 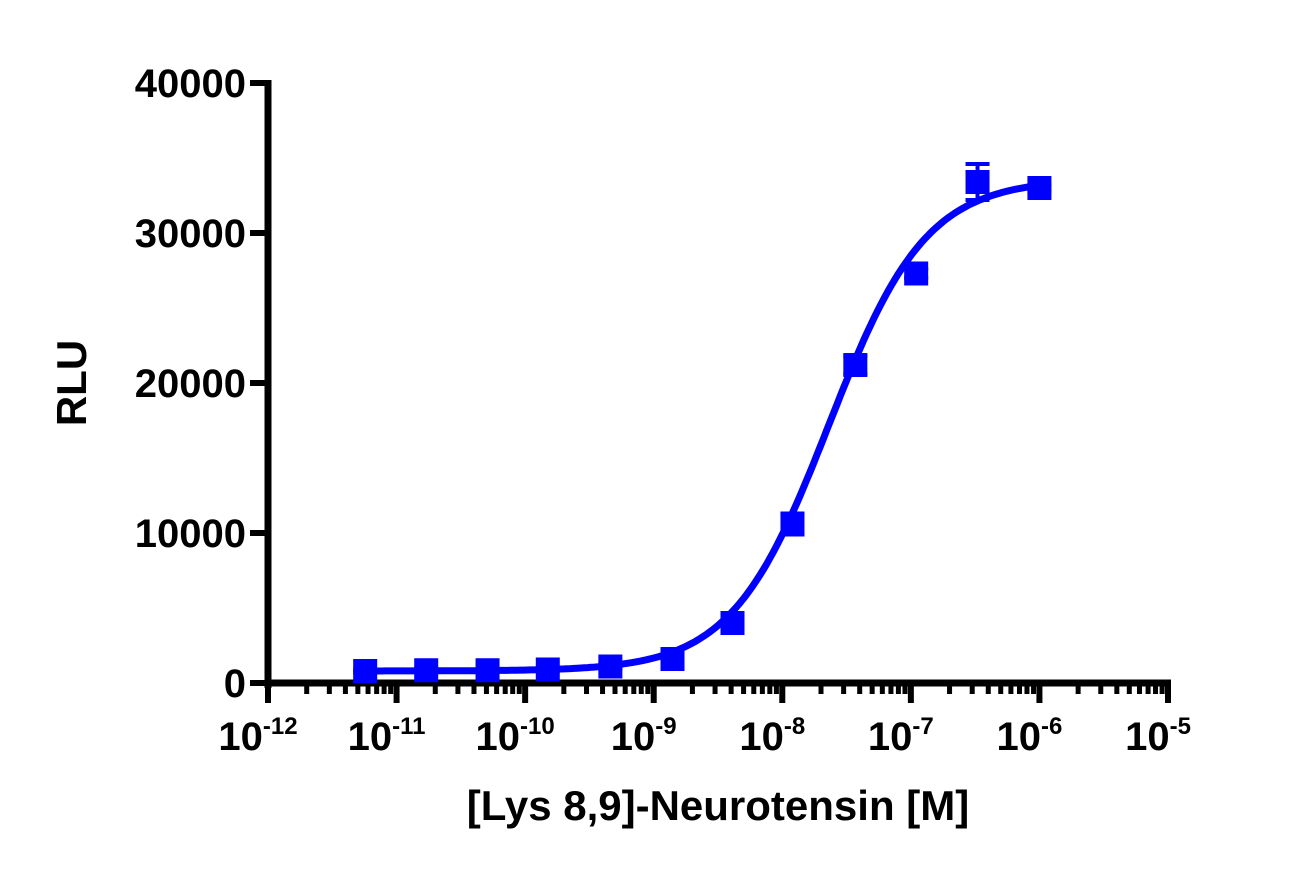 I want to click on y-tick-label: 0, so click(x=235, y=684).